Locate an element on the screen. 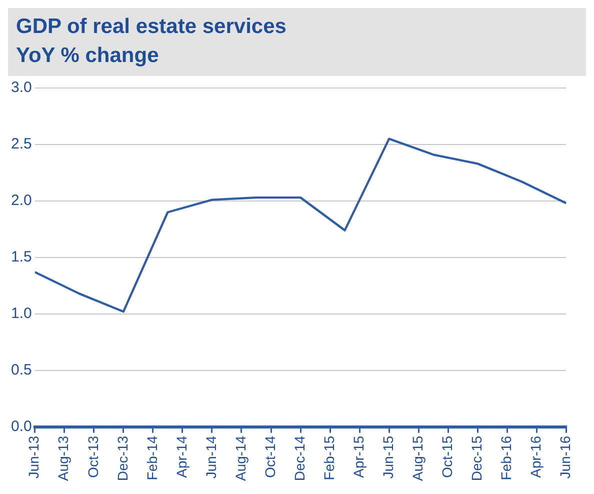 Image resolution: width=594 pixels, height=494 pixels. x-tick-label: Feb-16 is located at coordinates (506, 458).